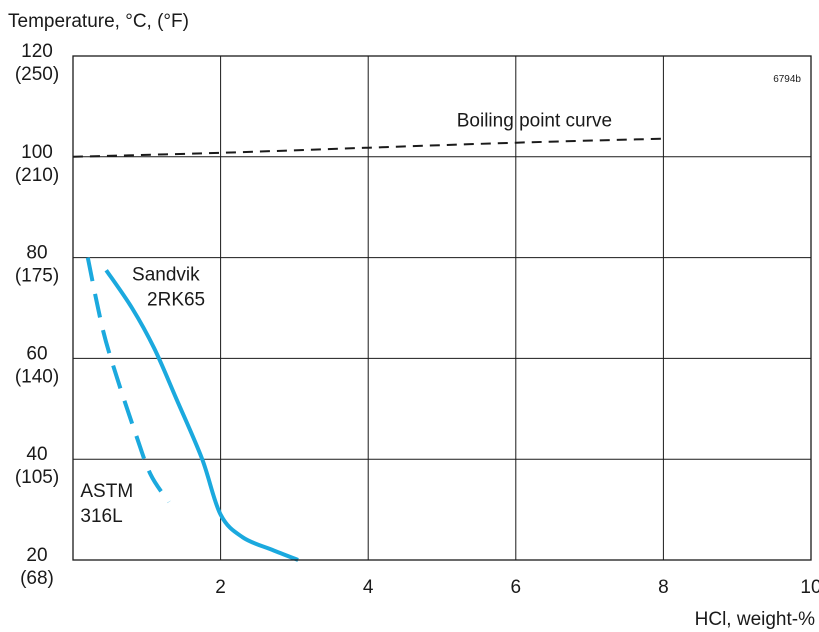 The height and width of the screenshot is (632, 819). I want to click on y-tick-label: 80, so click(36, 253).